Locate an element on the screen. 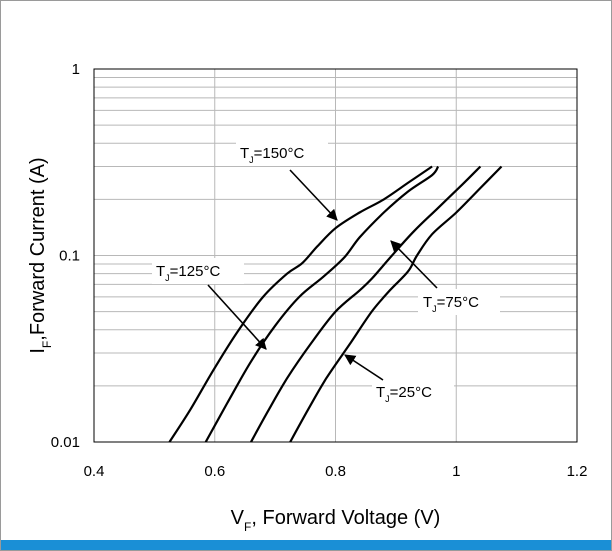  annotation-label: TJ=75°C is located at coordinates (451, 304).